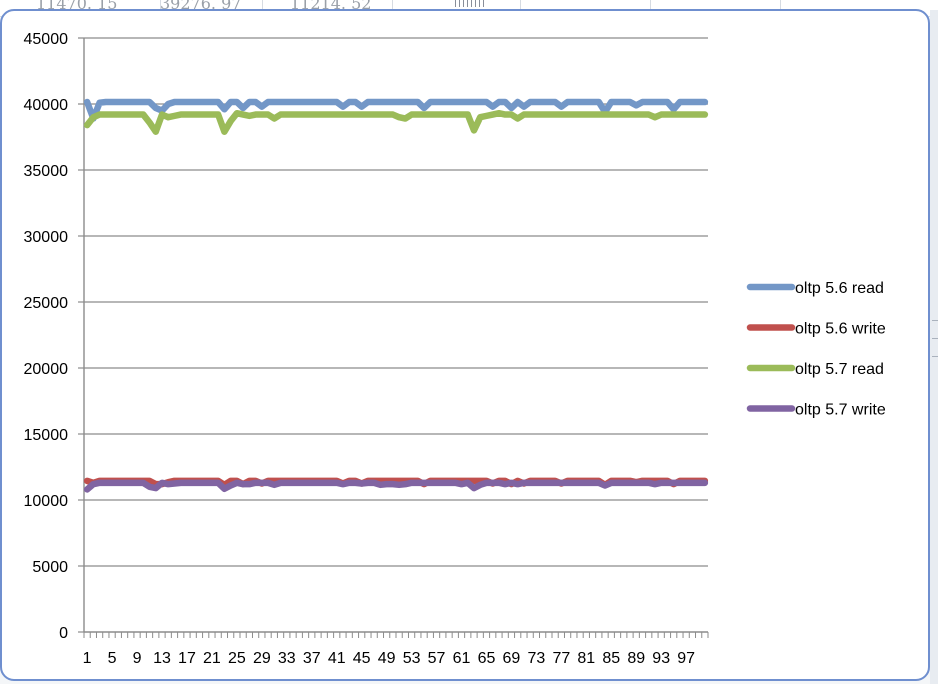  I want to click on x-tick-label: 61, so click(462, 658).